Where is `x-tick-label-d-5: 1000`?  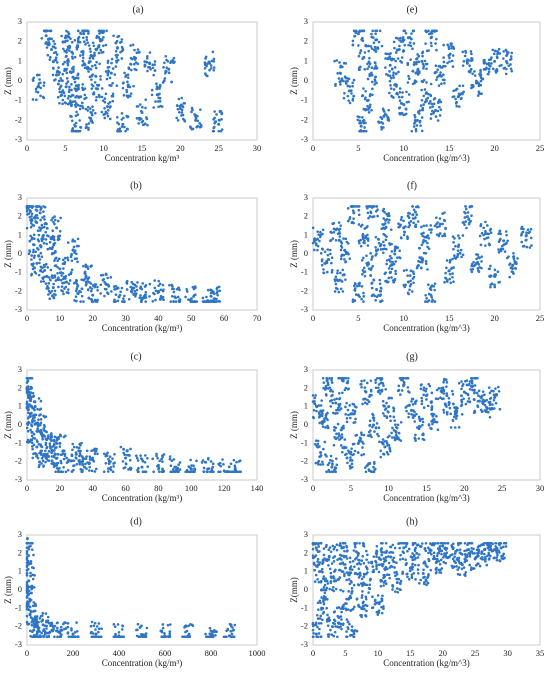 x-tick-label-d-5: 1000 is located at coordinates (257, 653).